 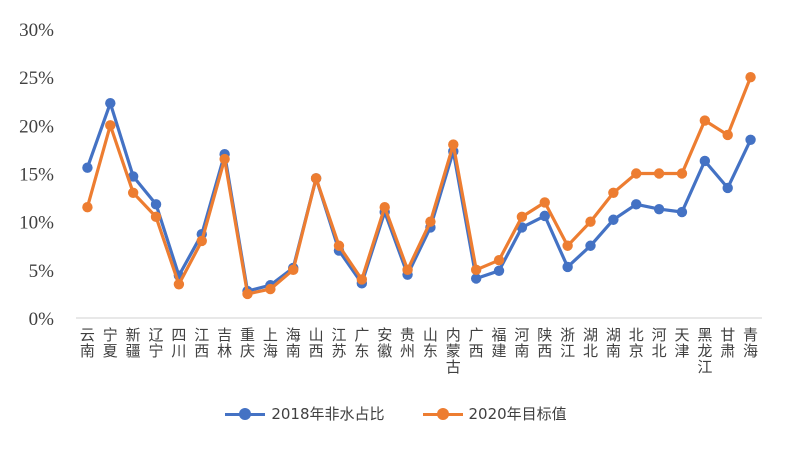 I want to click on y-tick-label: 15%, so click(x=36, y=175).